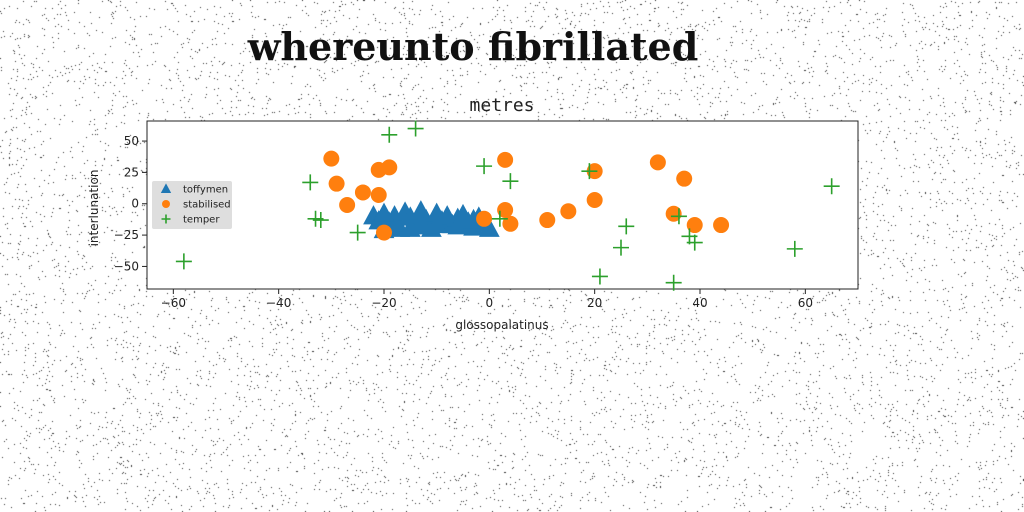 The width and height of the screenshot is (1024, 512). Describe the element at coordinates (594, 303) in the screenshot. I see `x-tick-label: 20` at that location.